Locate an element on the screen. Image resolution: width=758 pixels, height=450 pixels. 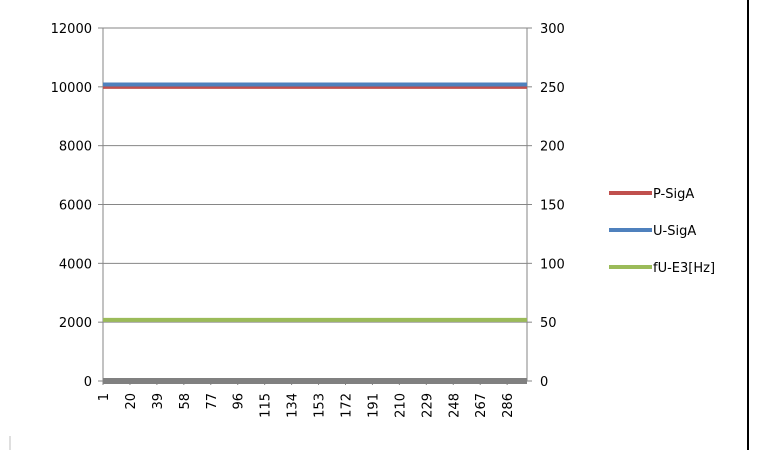
x-tick-label: 96 is located at coordinates (239, 401).